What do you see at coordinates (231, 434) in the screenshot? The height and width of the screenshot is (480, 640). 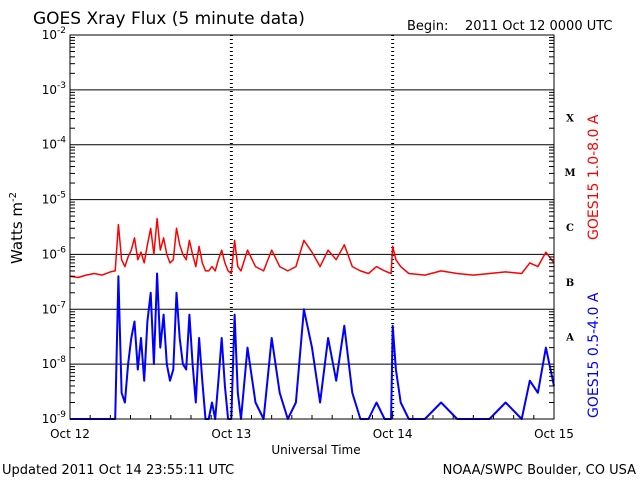 I see `x-tick-label: Oct 13` at bounding box center [231, 434].